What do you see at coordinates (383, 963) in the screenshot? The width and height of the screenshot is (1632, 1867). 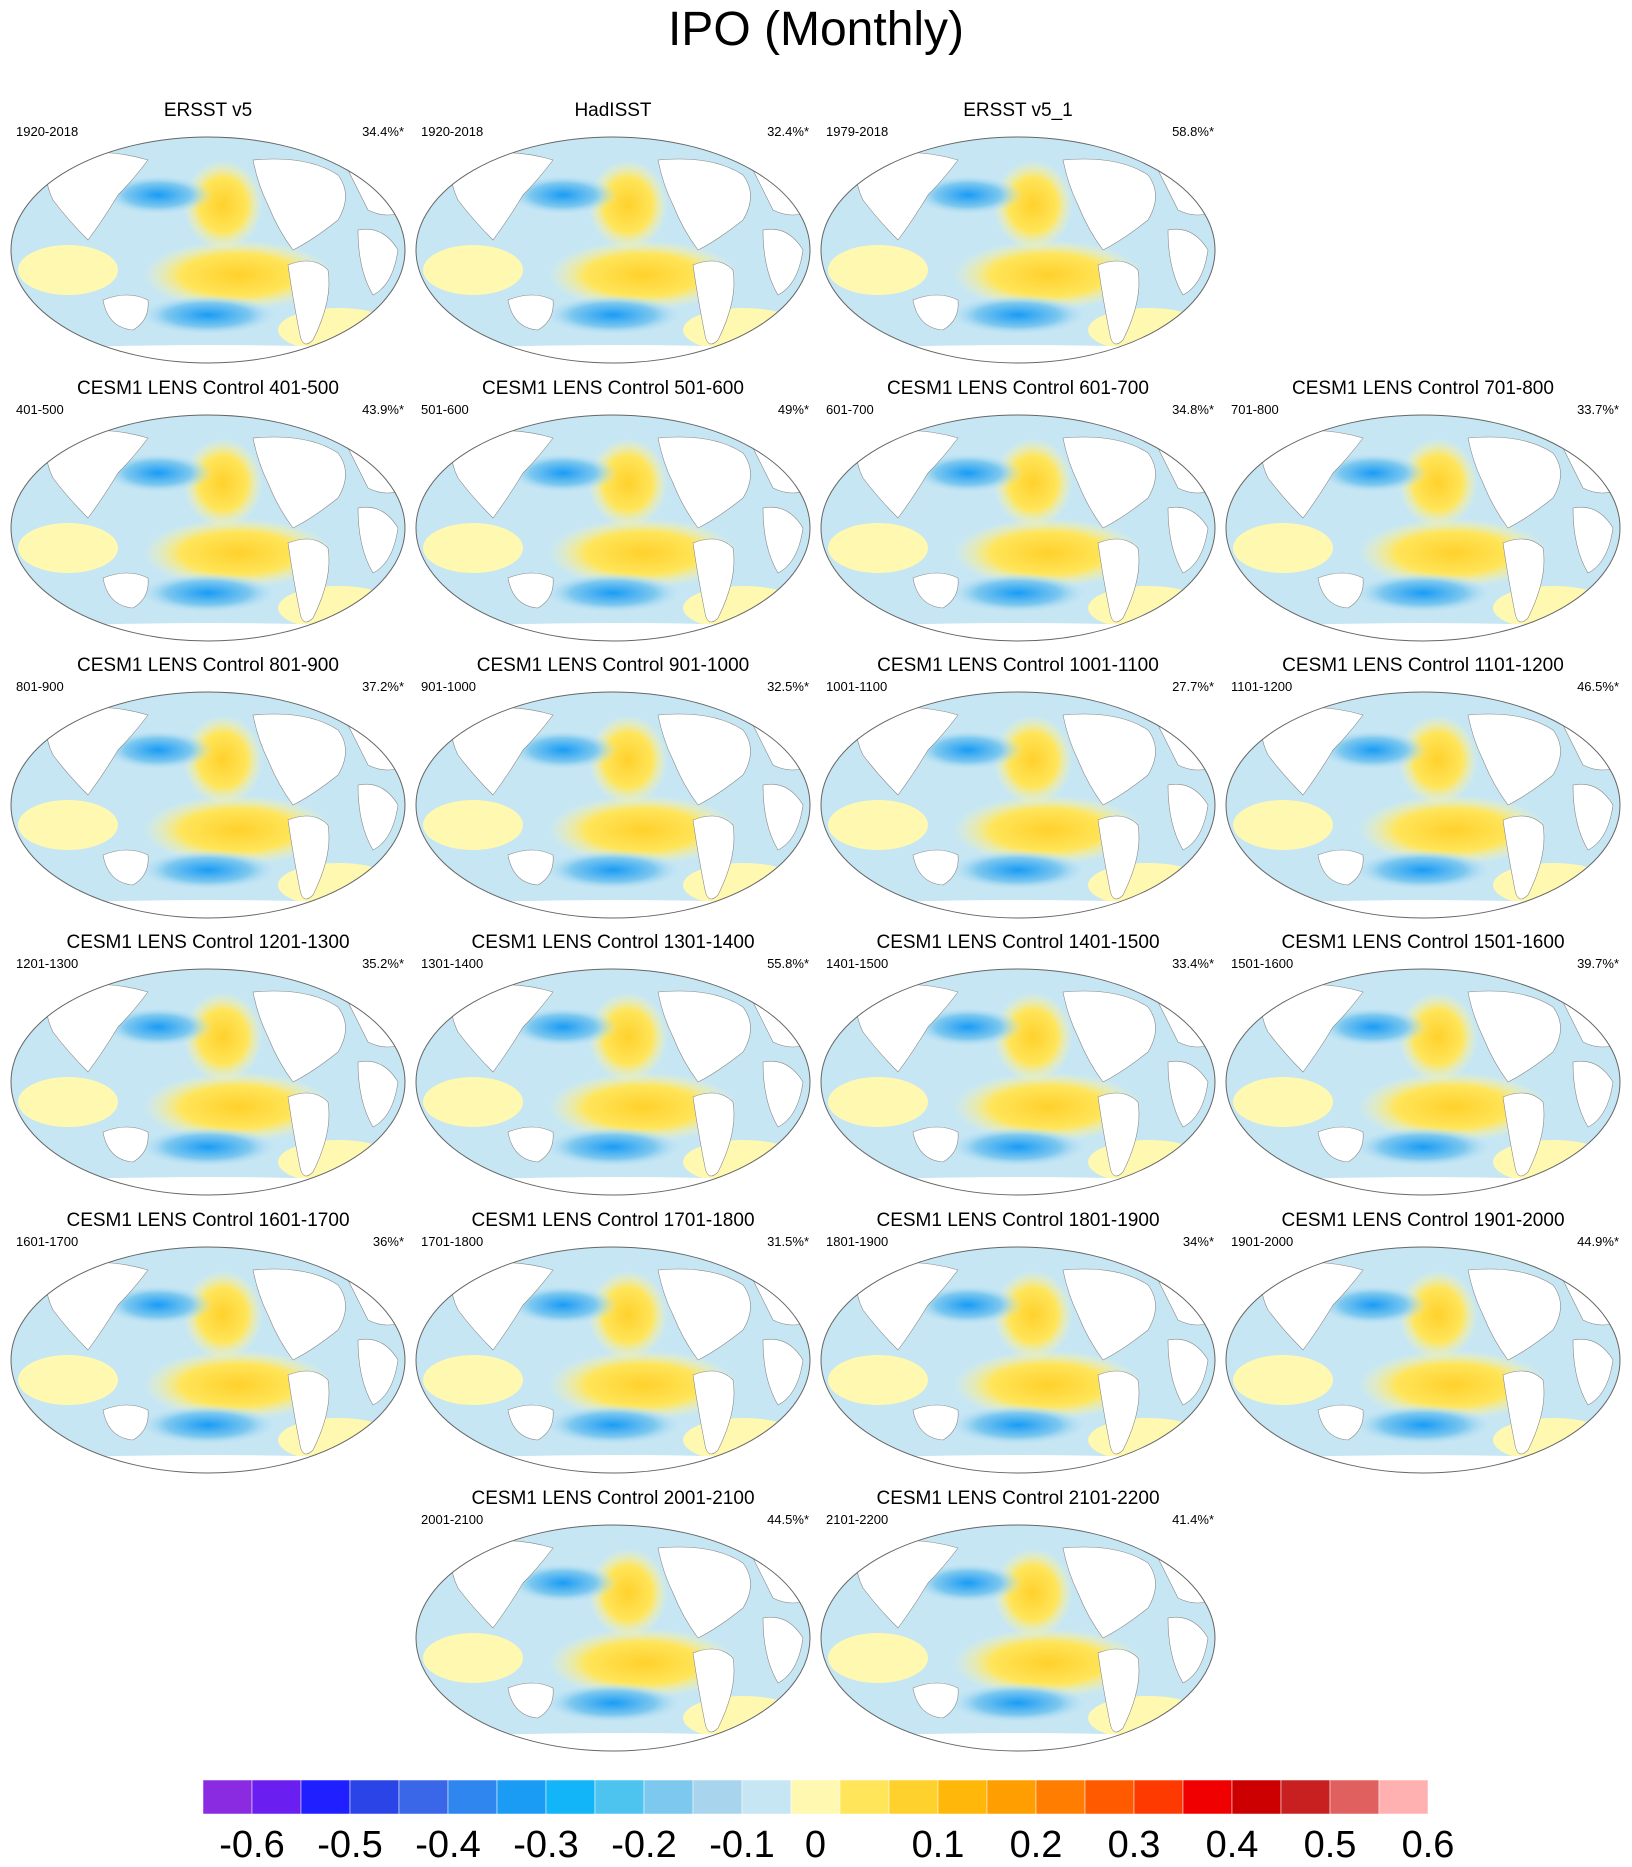 I see `panel-variance-percent: 35.2%*` at bounding box center [383, 963].